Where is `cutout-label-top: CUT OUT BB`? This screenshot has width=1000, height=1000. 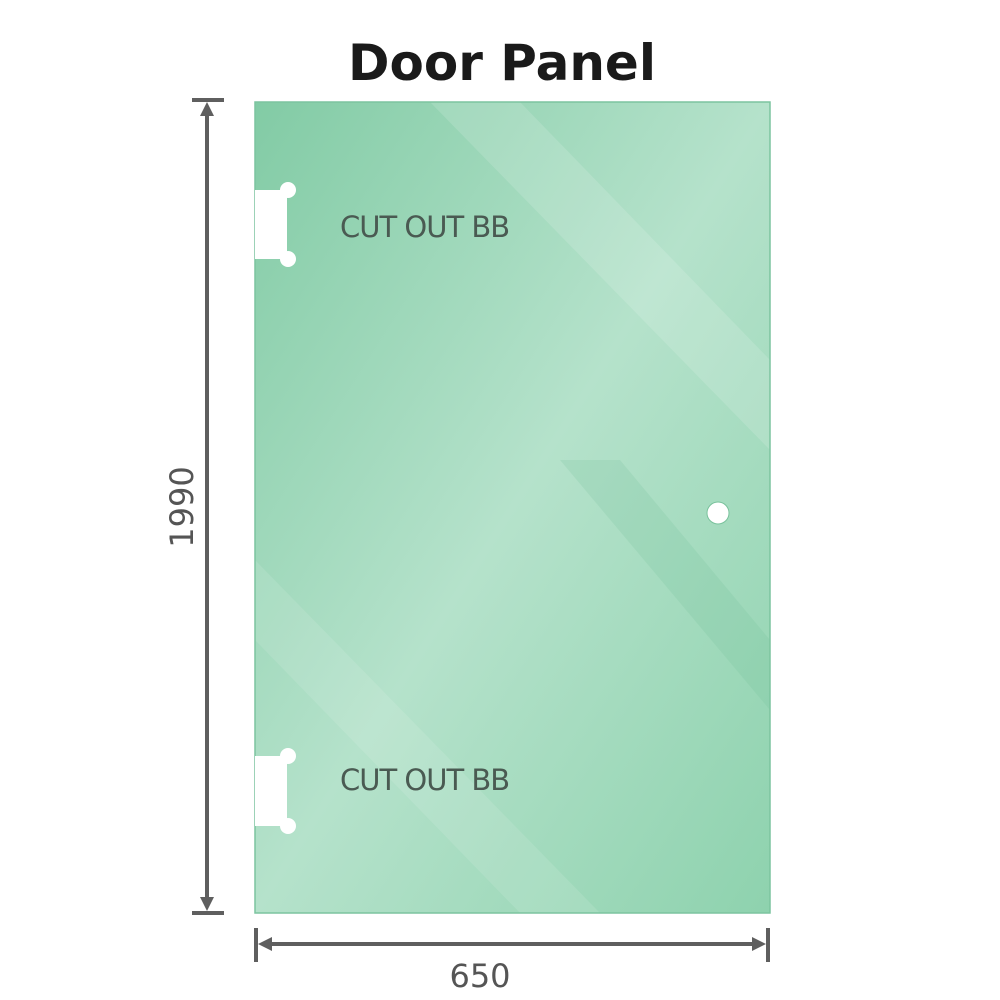 cutout-label-top: CUT OUT BB is located at coordinates (424, 227).